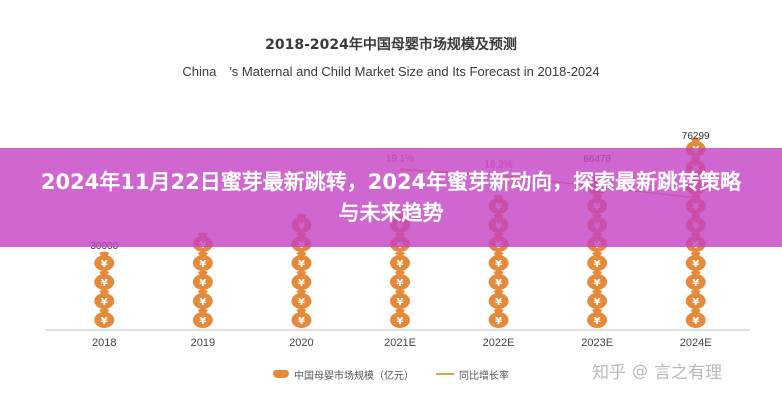 The image size is (782, 400). What do you see at coordinates (597, 343) in the screenshot?
I see `x-tick-label: 2023E` at bounding box center [597, 343].